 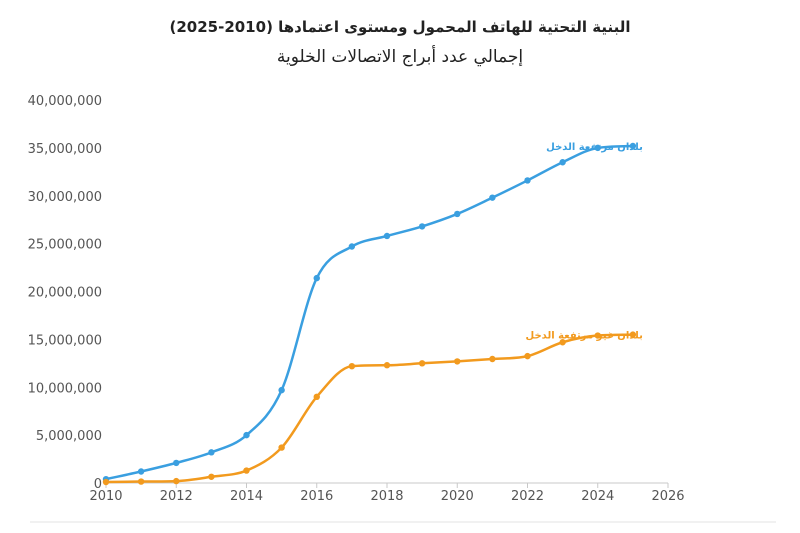 I want to click on x-tick-label: 2014, so click(x=246, y=496).